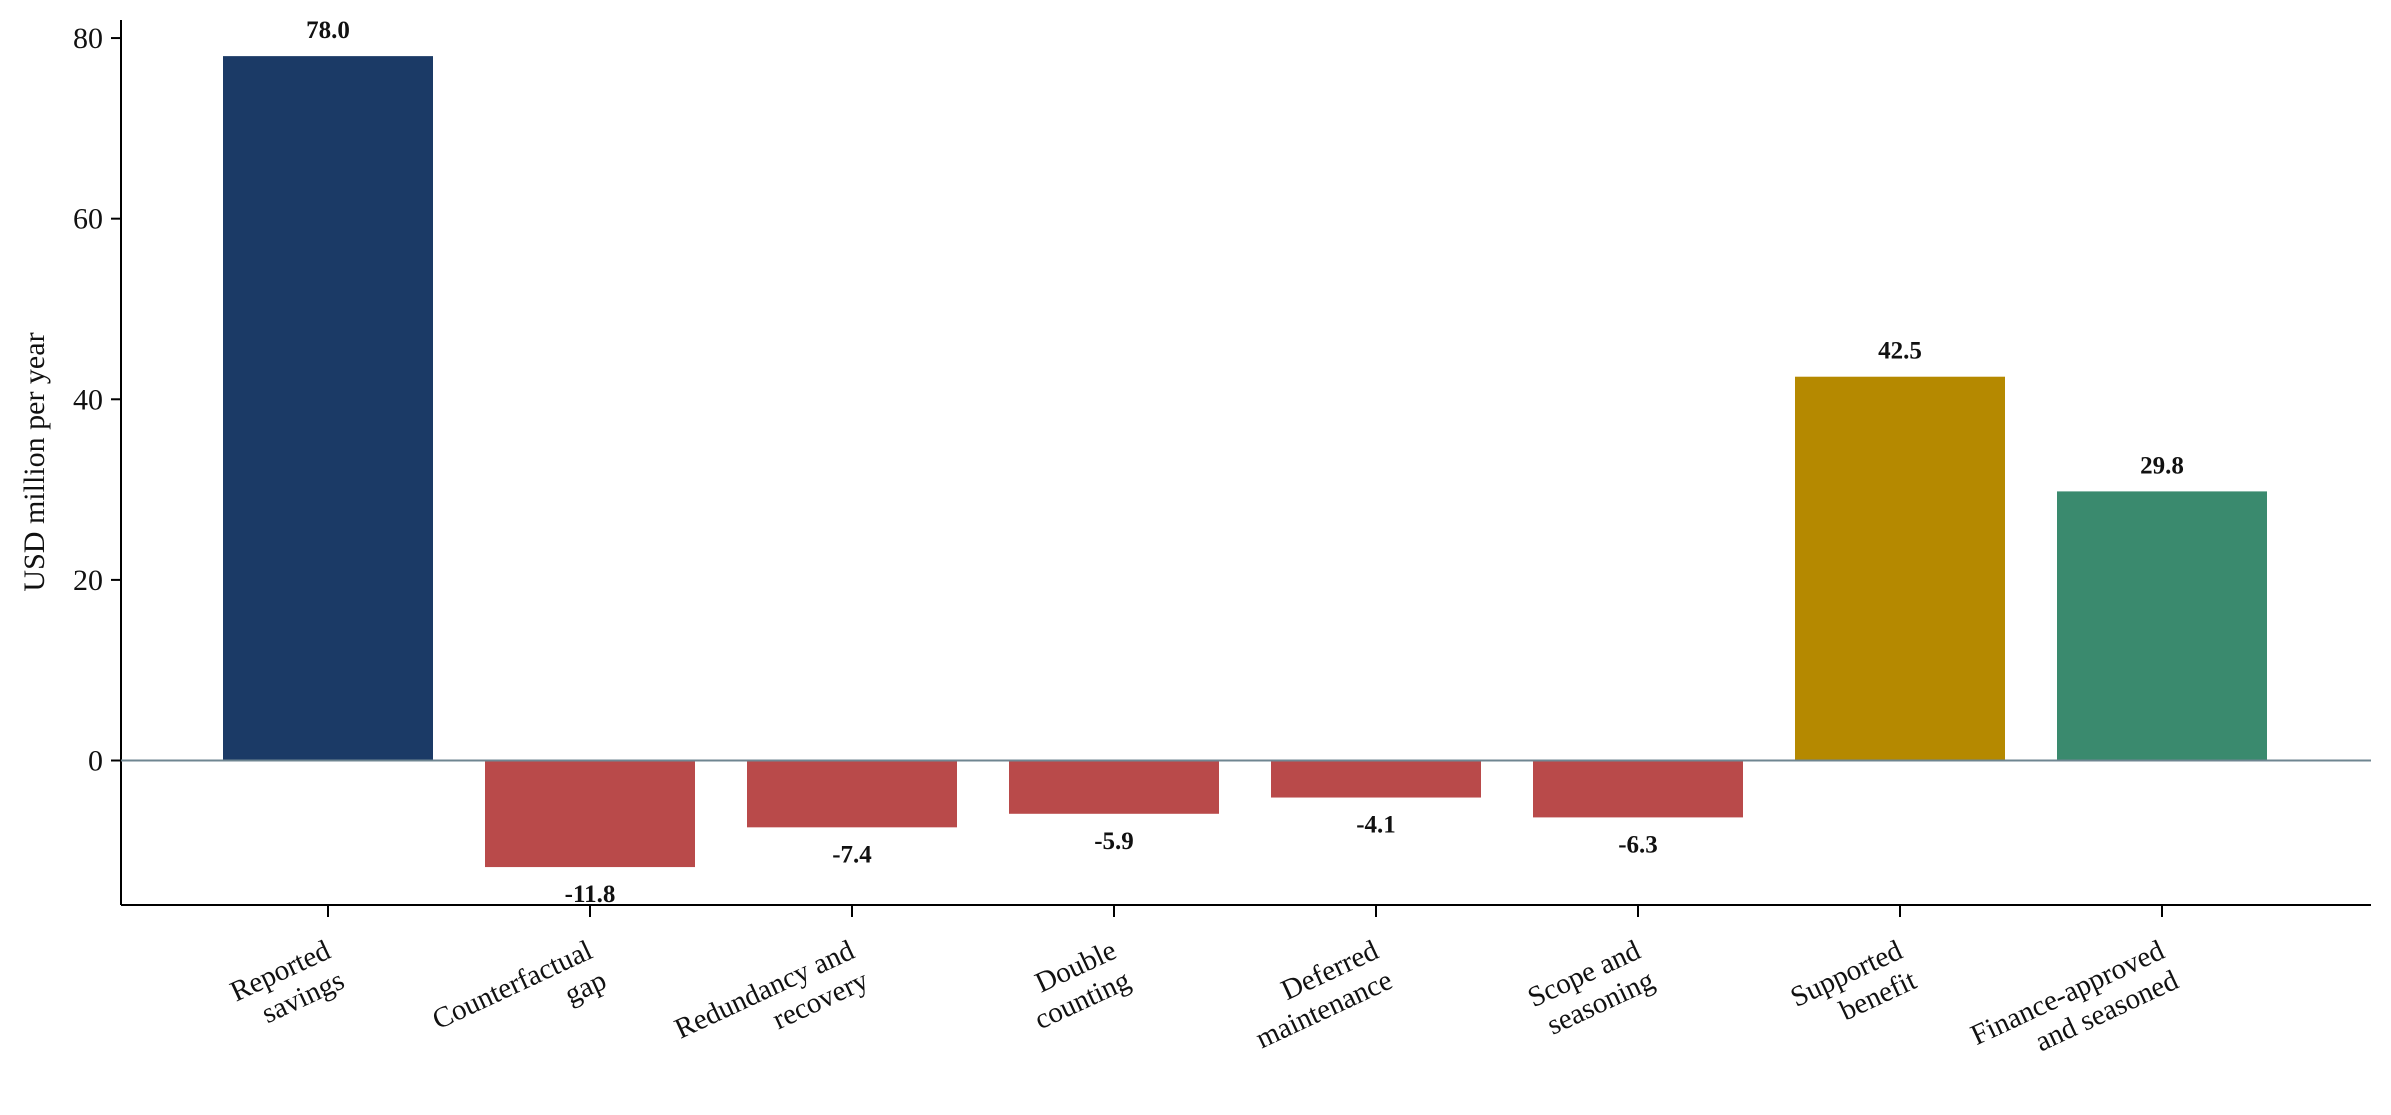 This screenshot has height=1115, width=2391. Describe the element at coordinates (1638, 844) in the screenshot. I see `value-label: -6.3` at that location.